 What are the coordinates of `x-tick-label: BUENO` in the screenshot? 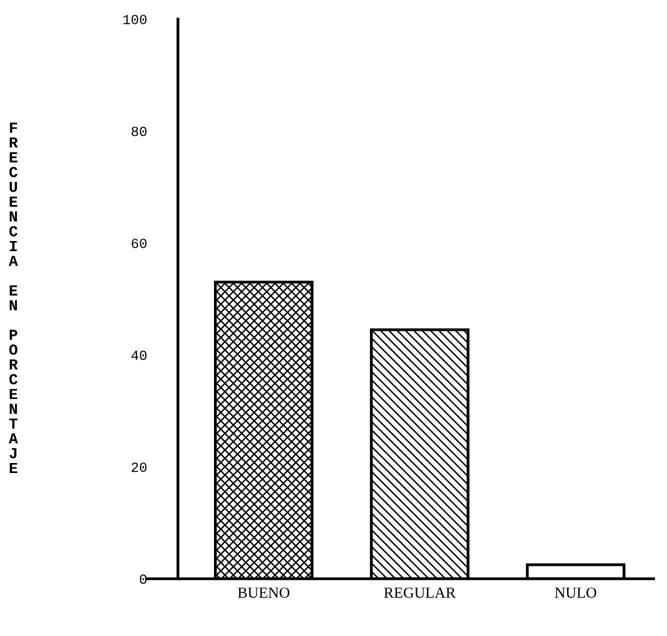 It's located at (264, 593).